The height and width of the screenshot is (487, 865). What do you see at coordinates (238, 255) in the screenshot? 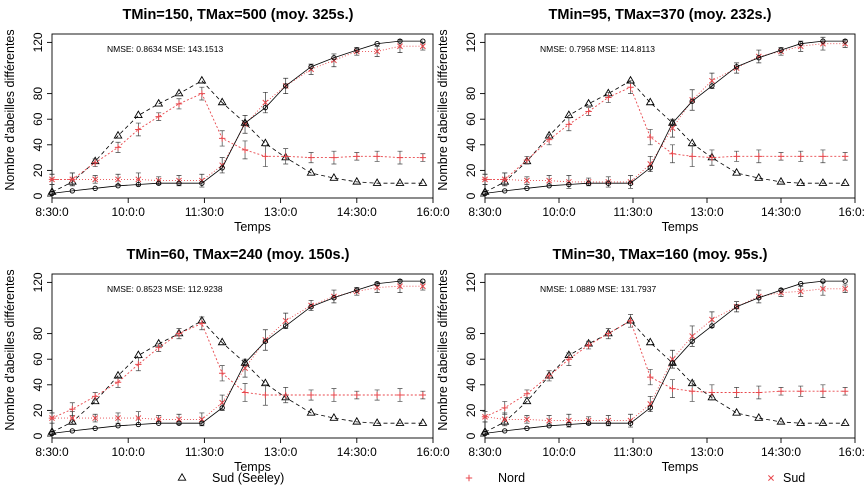
I see `chart-title: TMin=60, TMax=240 (moy. 150s.)` at bounding box center [238, 255].